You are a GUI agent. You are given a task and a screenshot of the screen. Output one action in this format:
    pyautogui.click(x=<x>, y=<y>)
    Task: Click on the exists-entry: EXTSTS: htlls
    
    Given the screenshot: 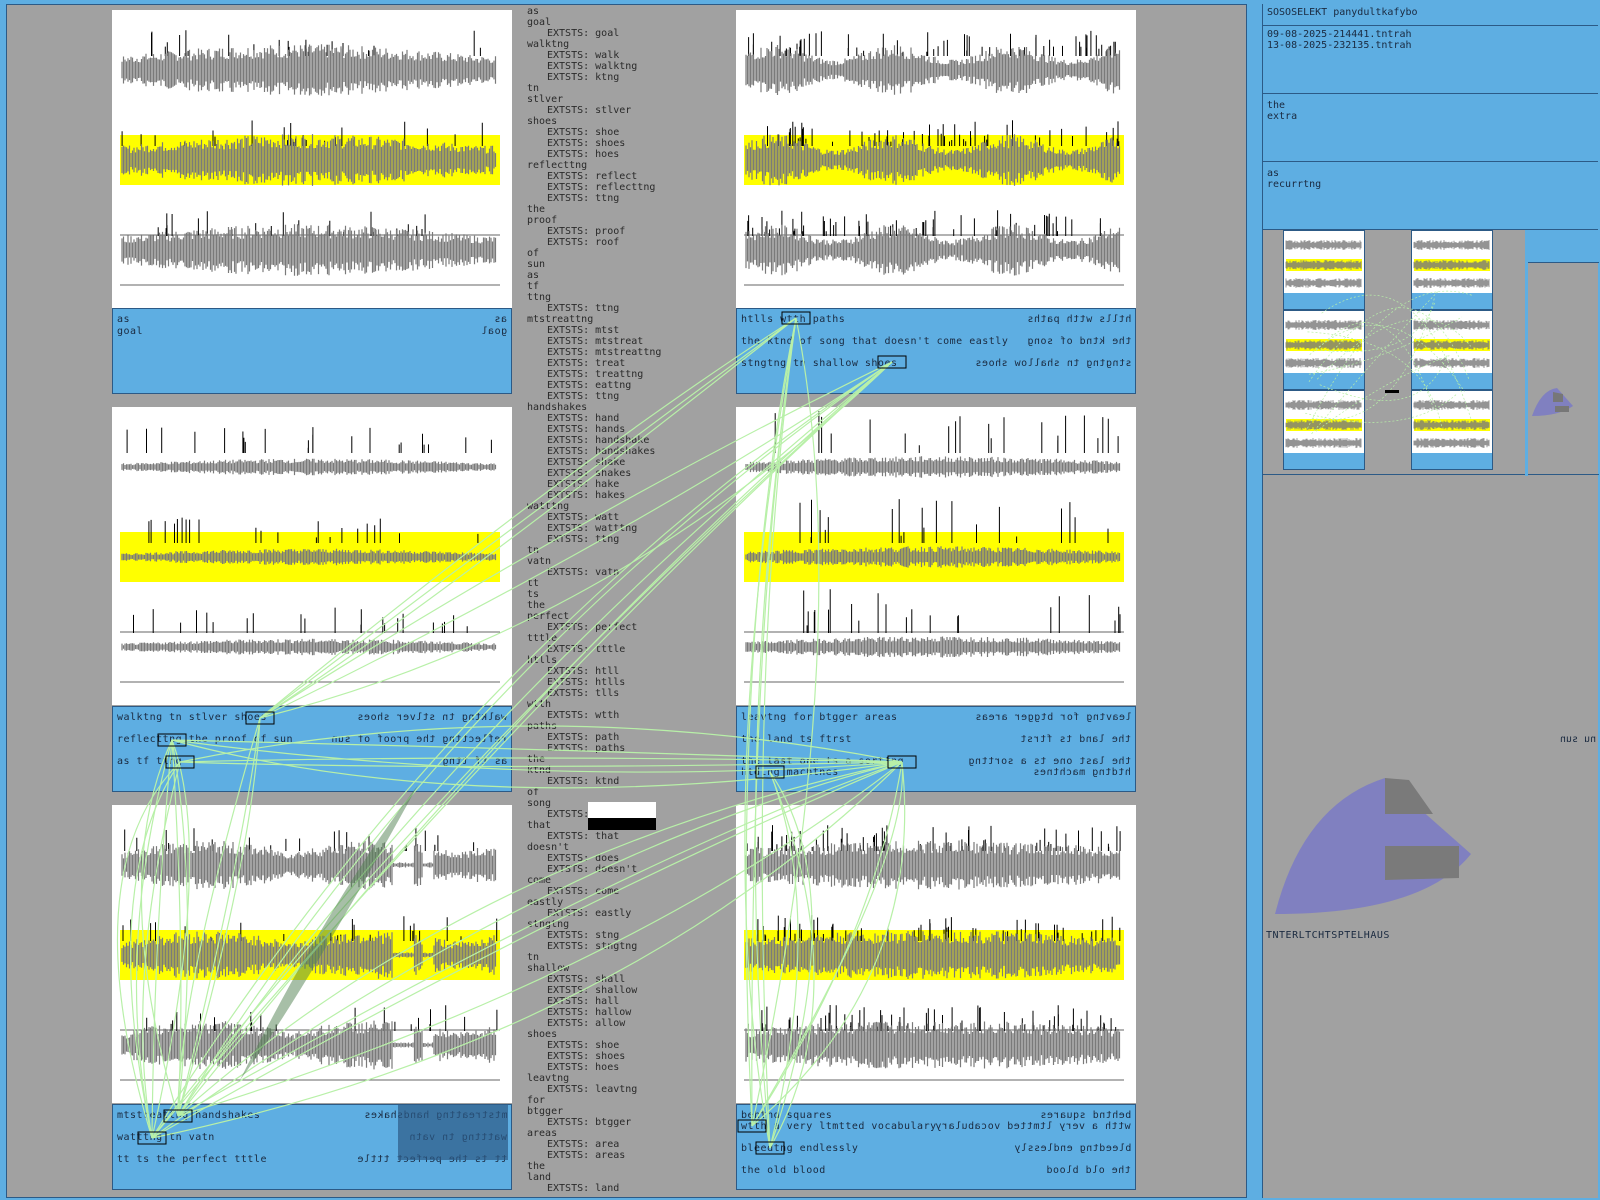 What is the action you would take?
    pyautogui.click(x=586, y=682)
    